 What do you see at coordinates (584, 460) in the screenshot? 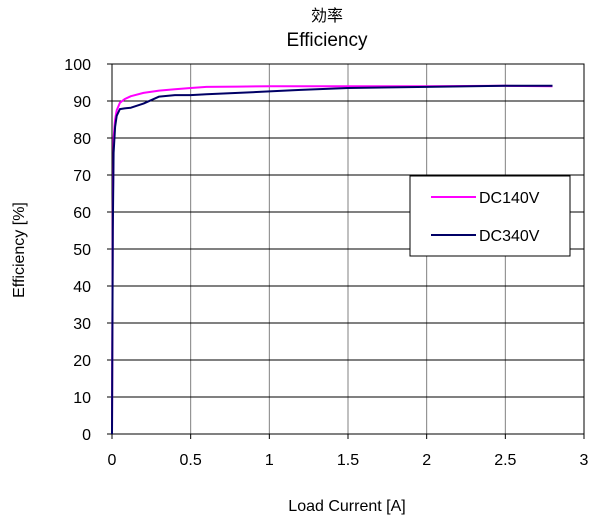
I see `x-tick-label: 3` at bounding box center [584, 460].